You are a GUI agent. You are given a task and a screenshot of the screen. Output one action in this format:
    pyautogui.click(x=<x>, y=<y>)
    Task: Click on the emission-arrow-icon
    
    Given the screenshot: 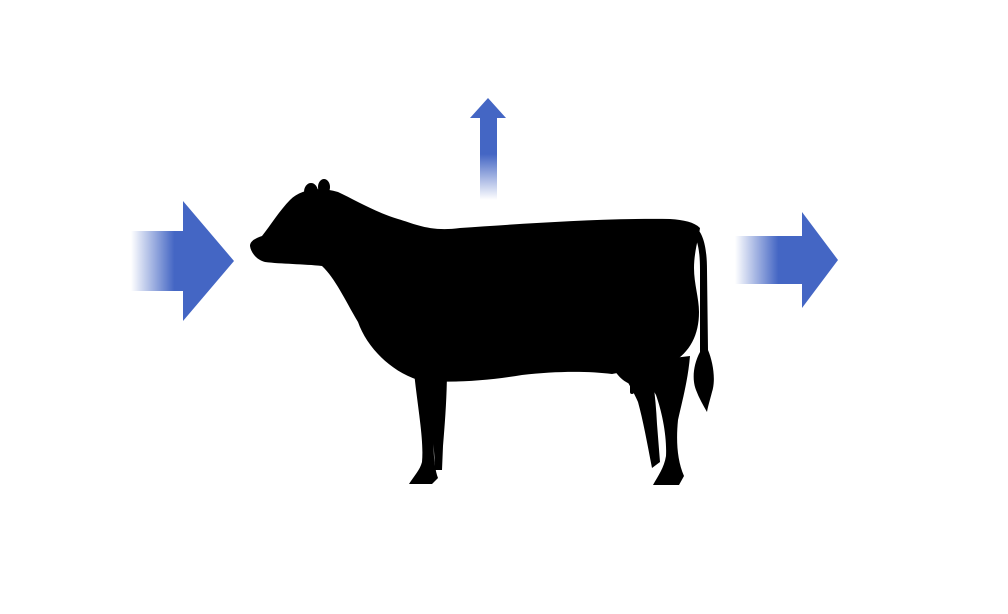 What is the action you would take?
    pyautogui.click(x=488, y=149)
    